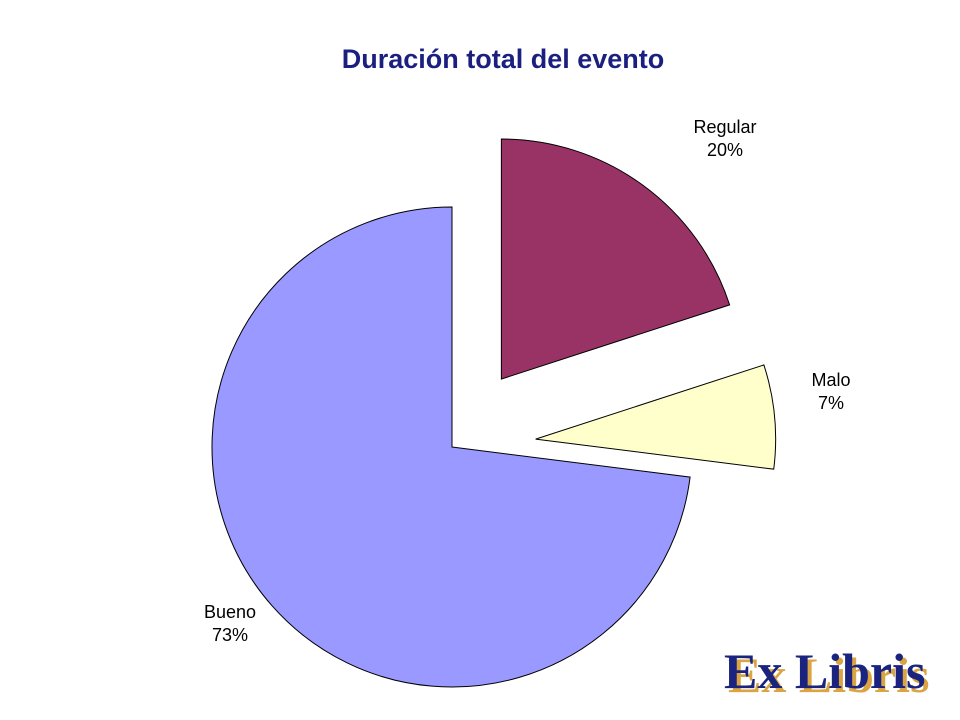 This screenshot has height=720, width=960. What do you see at coordinates (831, 380) in the screenshot?
I see `slice-name-malo: Malo` at bounding box center [831, 380].